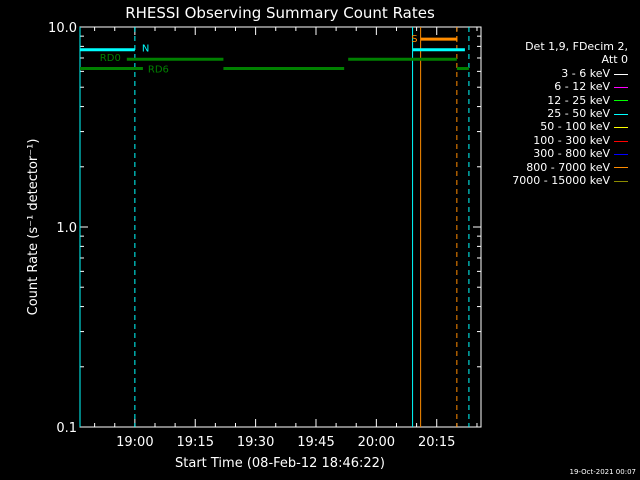 Image resolution: width=640 pixels, height=480 pixels. Describe the element at coordinates (134, 442) in the screenshot. I see `x-tick-label: 19:00` at that location.